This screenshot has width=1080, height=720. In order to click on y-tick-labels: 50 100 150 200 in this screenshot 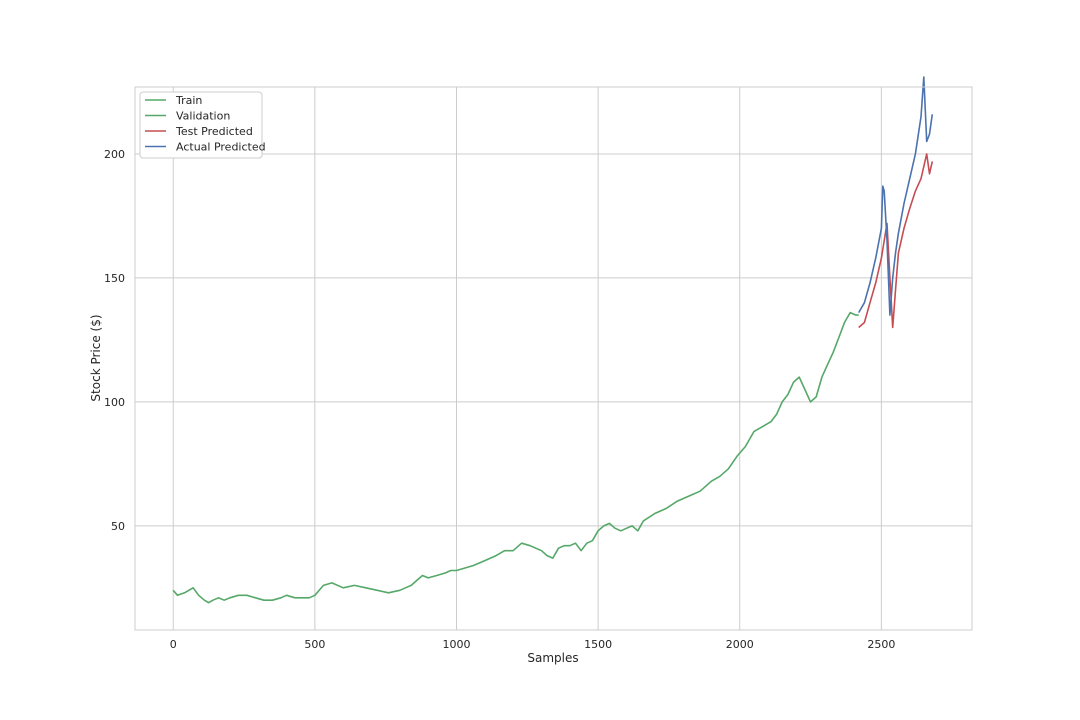, I will do `click(114, 340)`.